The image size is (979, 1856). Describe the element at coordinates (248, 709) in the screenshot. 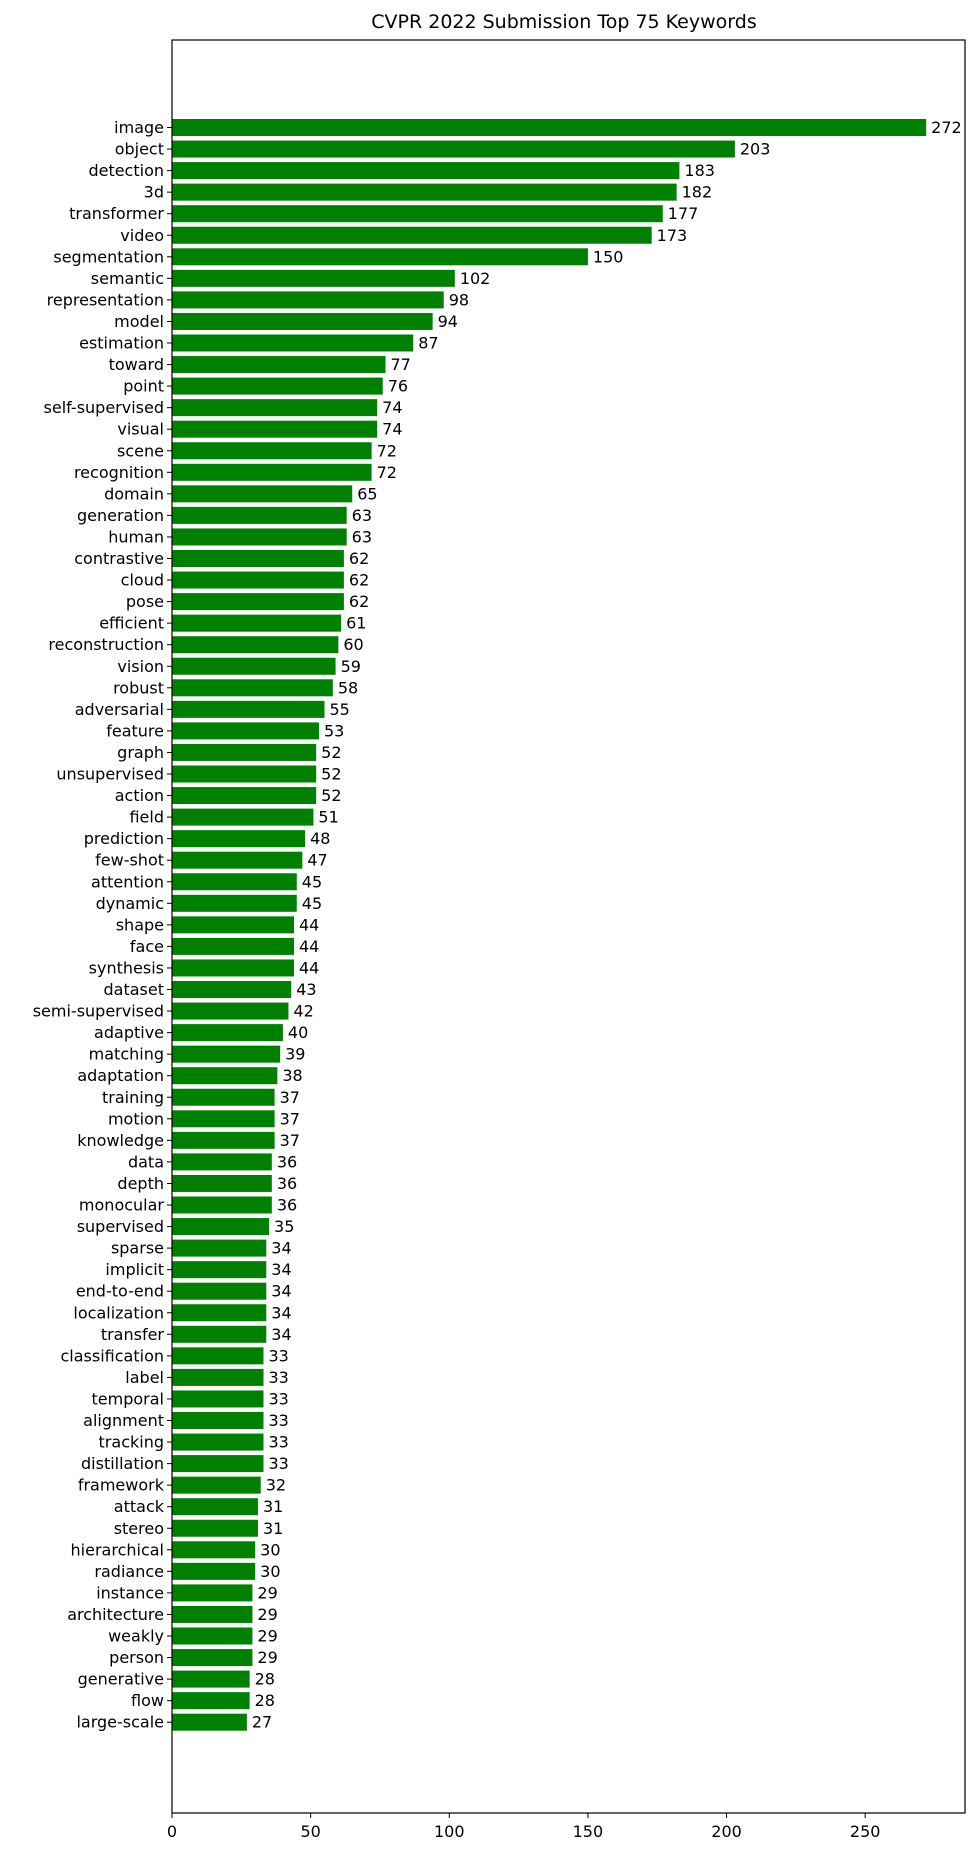

I see `bar-adversarial` at that location.